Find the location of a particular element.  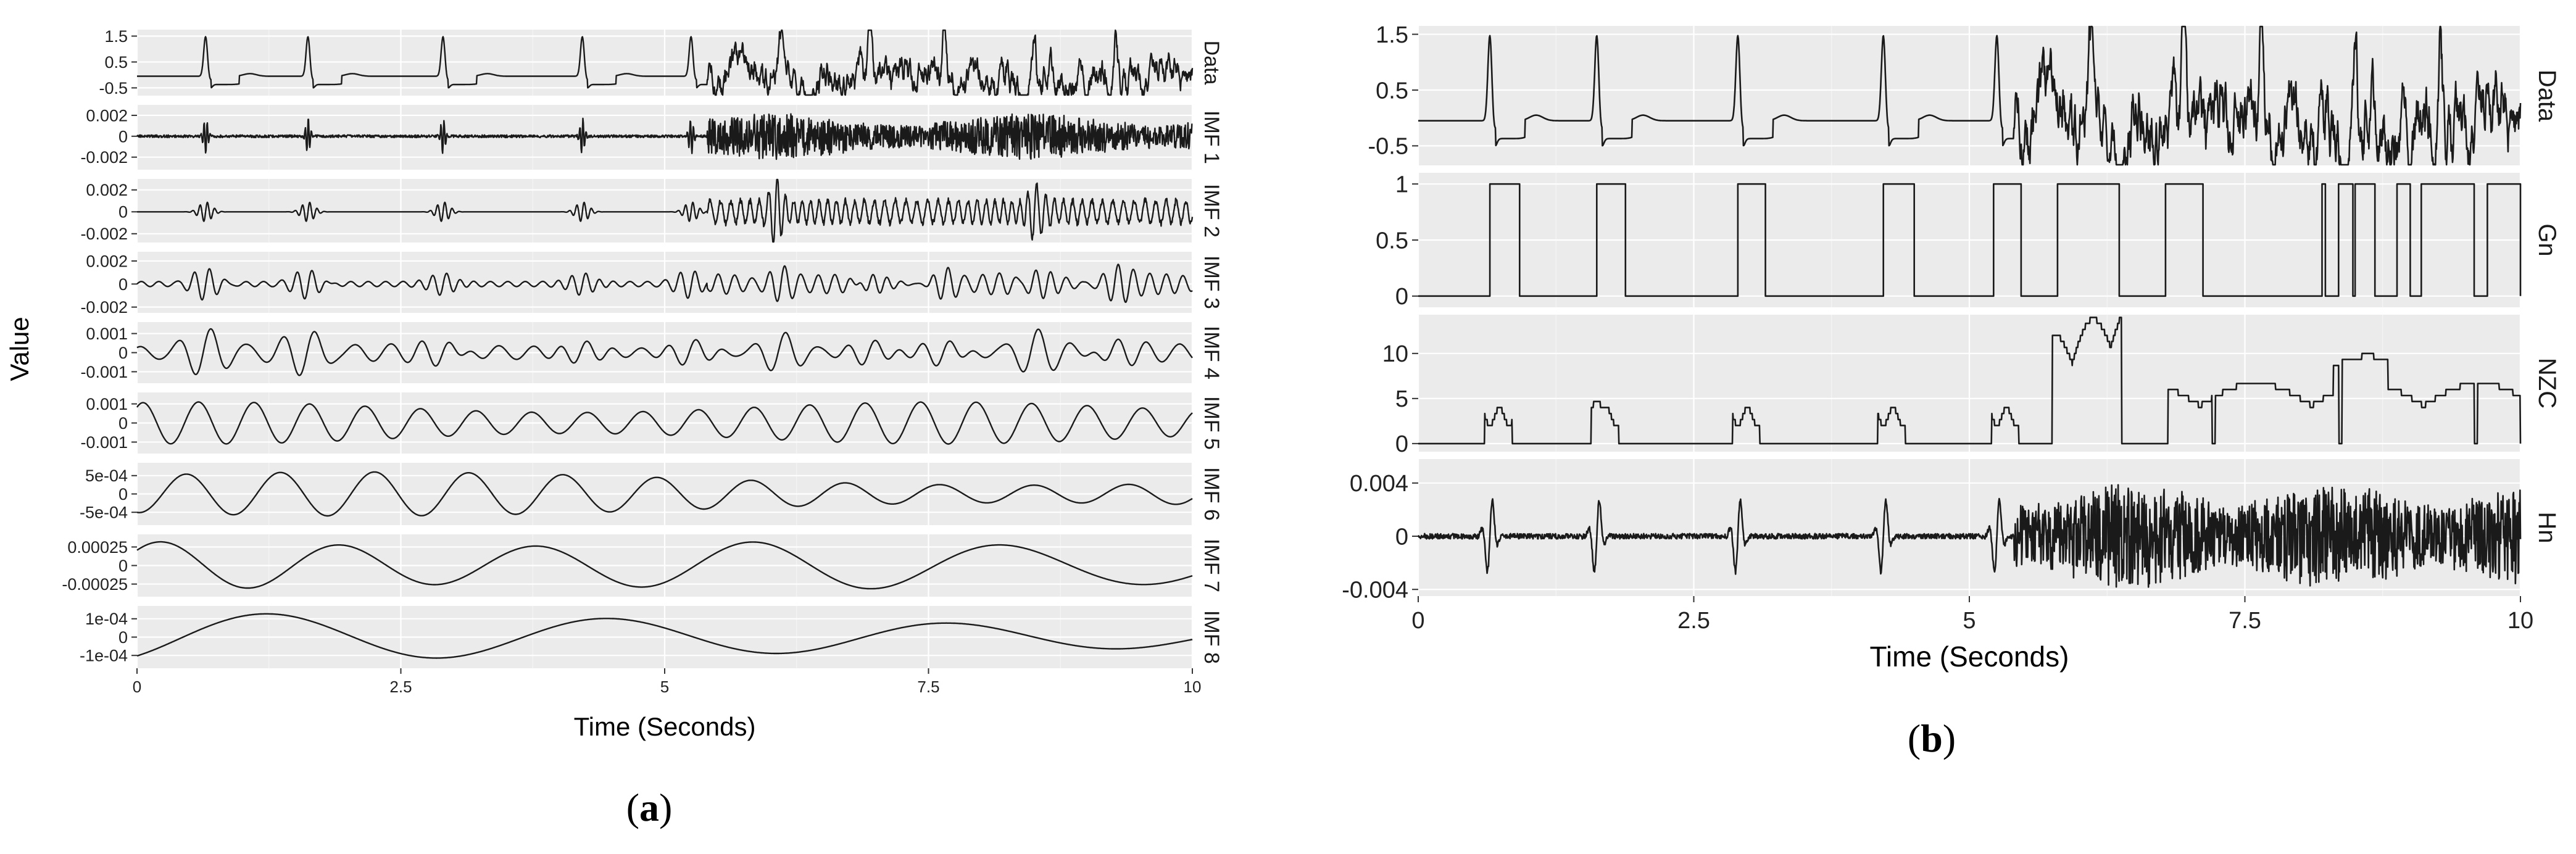

facet-nzc: 10 5 0 NZC is located at coordinates (1971, 386).